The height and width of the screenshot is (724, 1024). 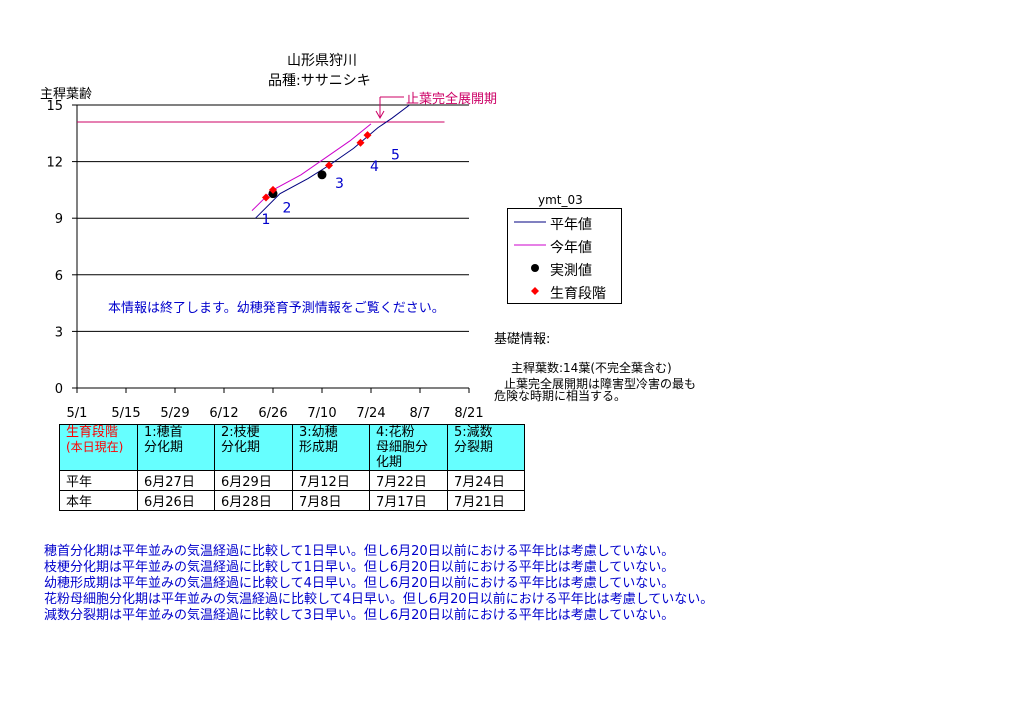 I want to click on chart-title: 山形県狩川, so click(x=322, y=61).